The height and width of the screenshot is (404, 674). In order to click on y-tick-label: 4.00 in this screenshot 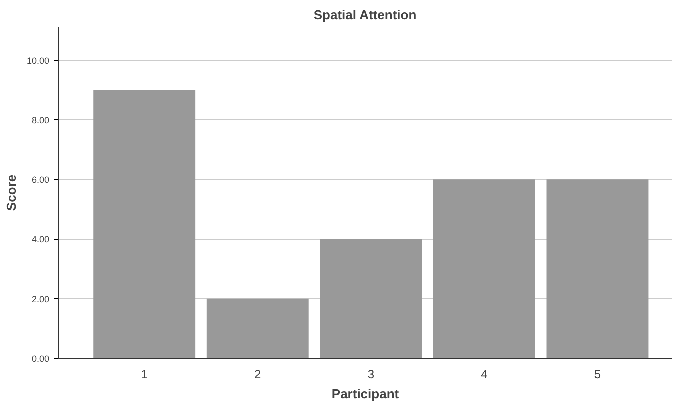, I will do `click(41, 239)`.